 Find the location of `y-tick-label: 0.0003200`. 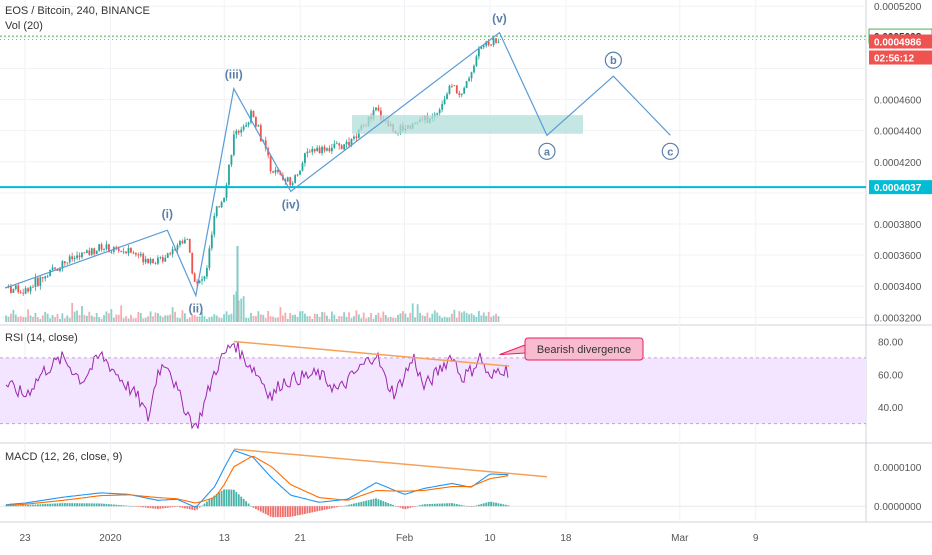

y-tick-label: 0.0003200 is located at coordinates (898, 318).